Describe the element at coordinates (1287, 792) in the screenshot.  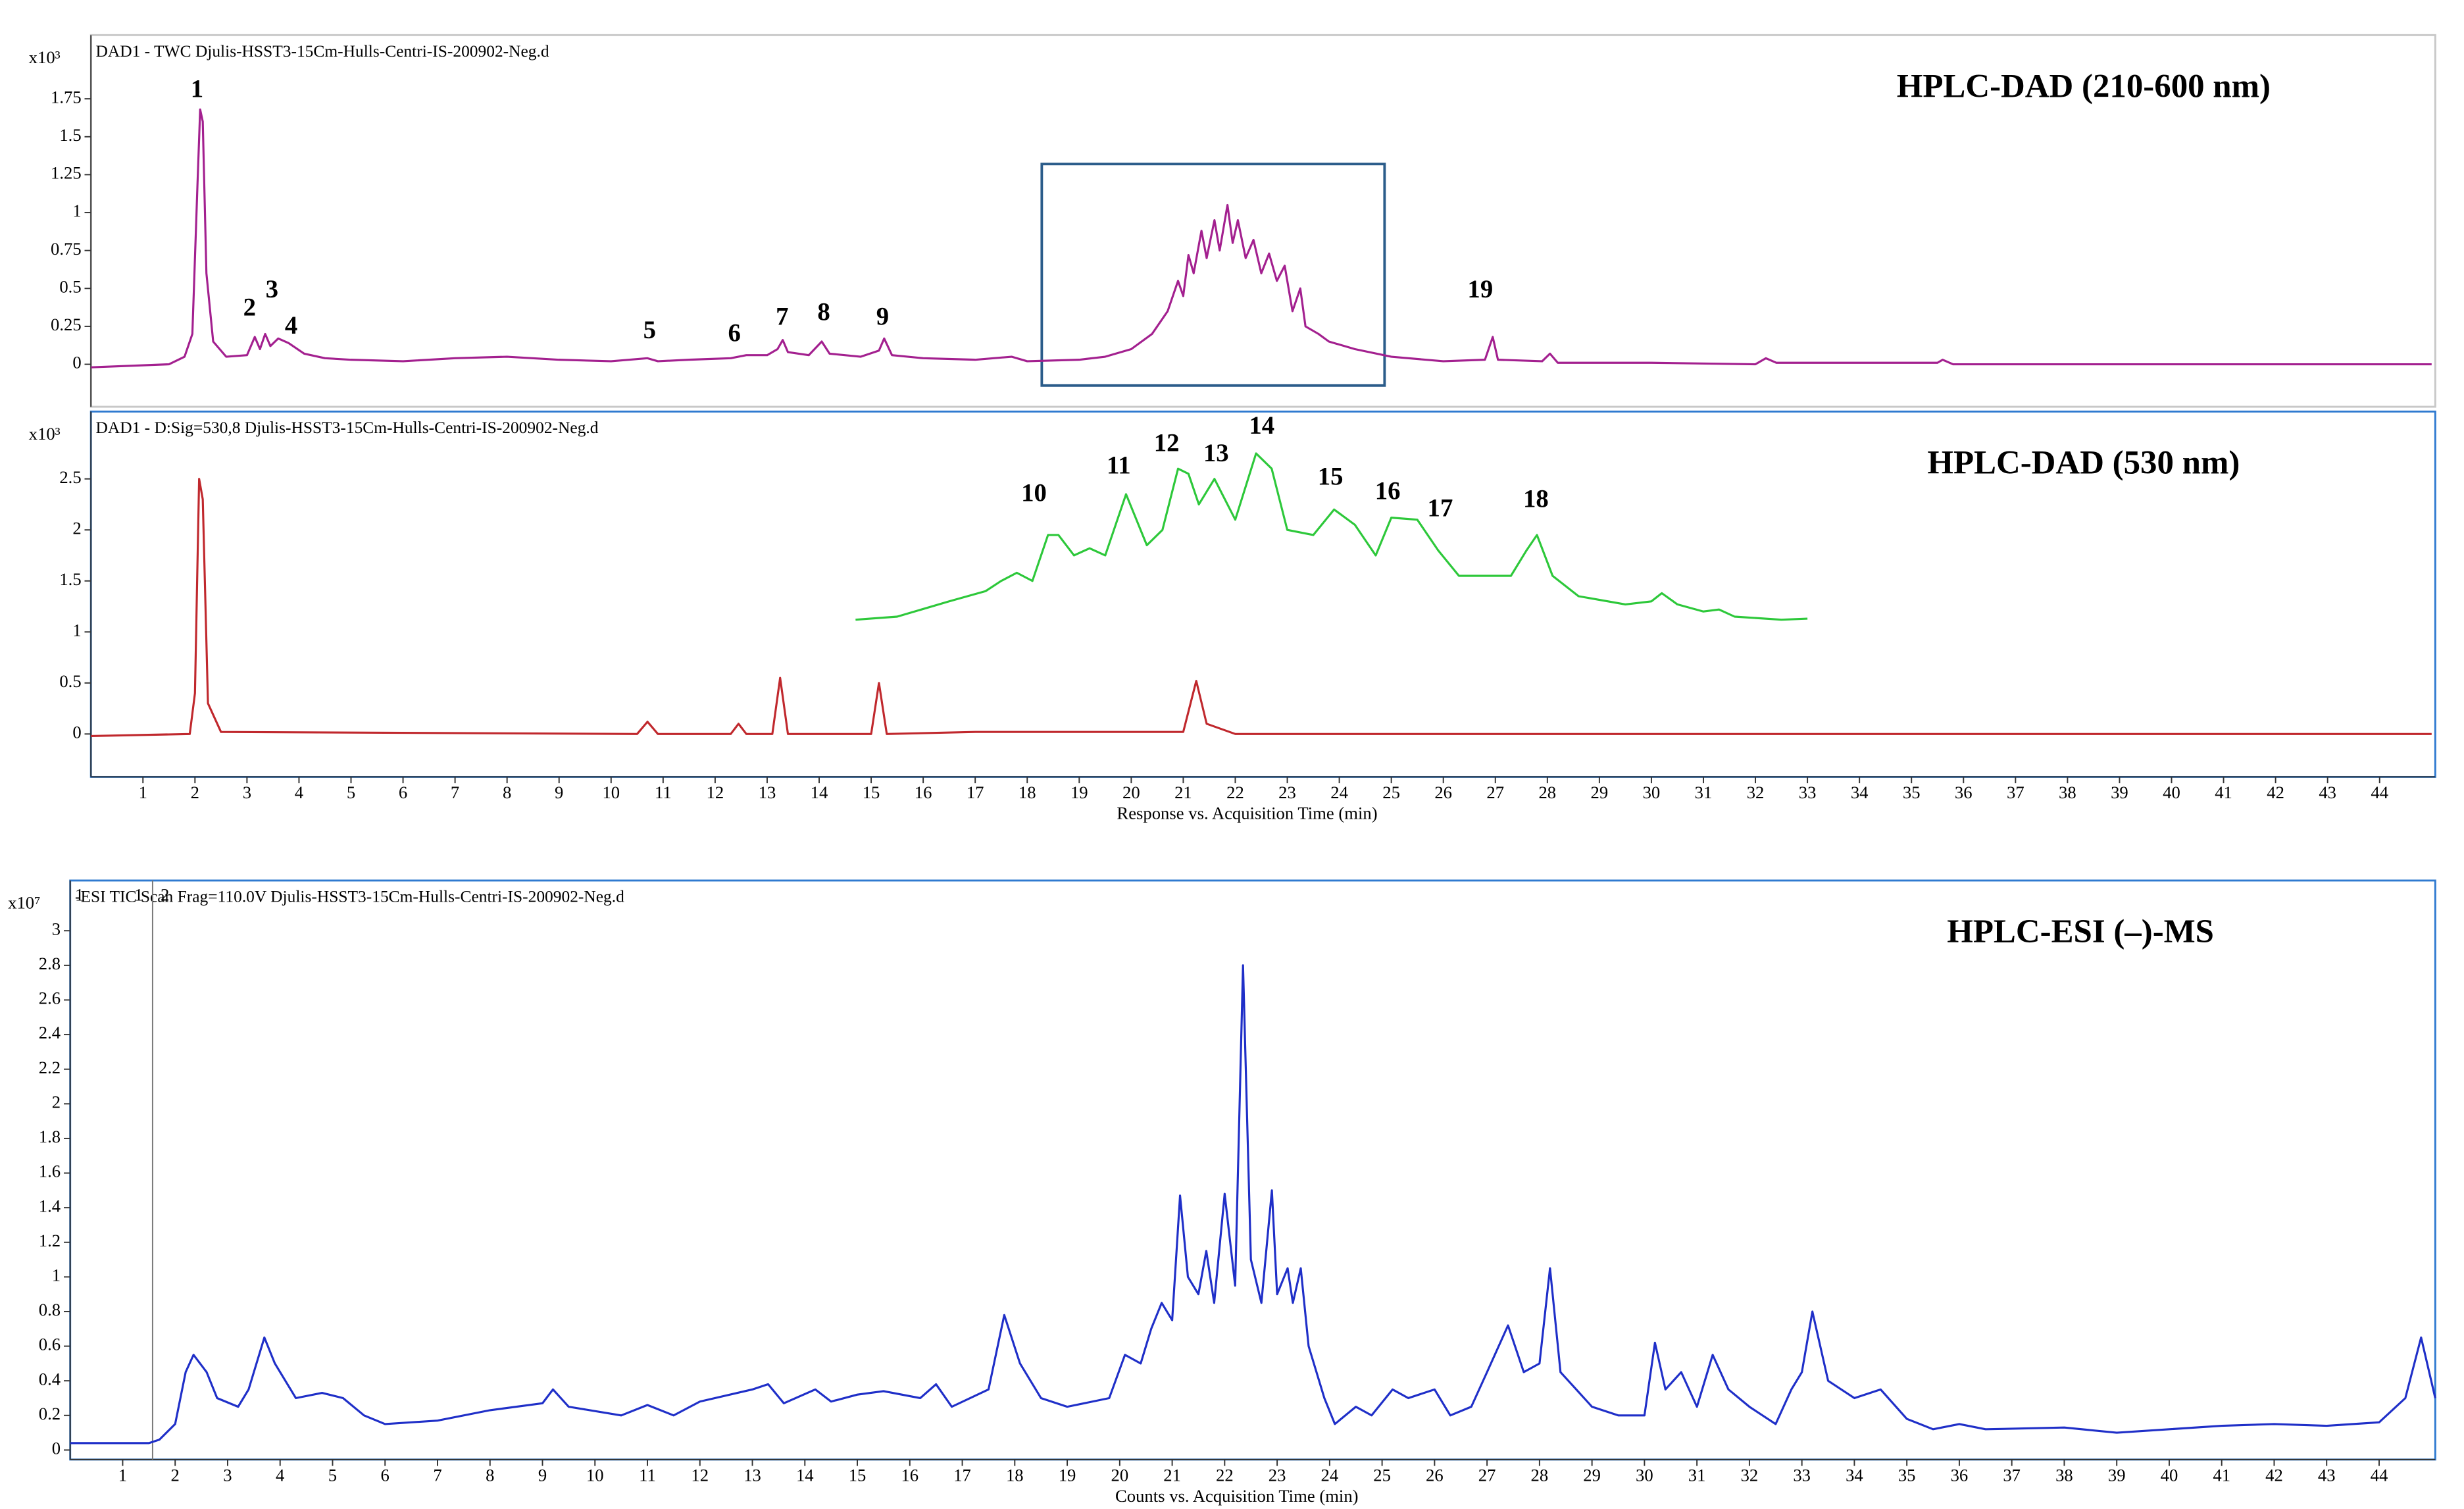
I see `x-tick-label: 23` at that location.